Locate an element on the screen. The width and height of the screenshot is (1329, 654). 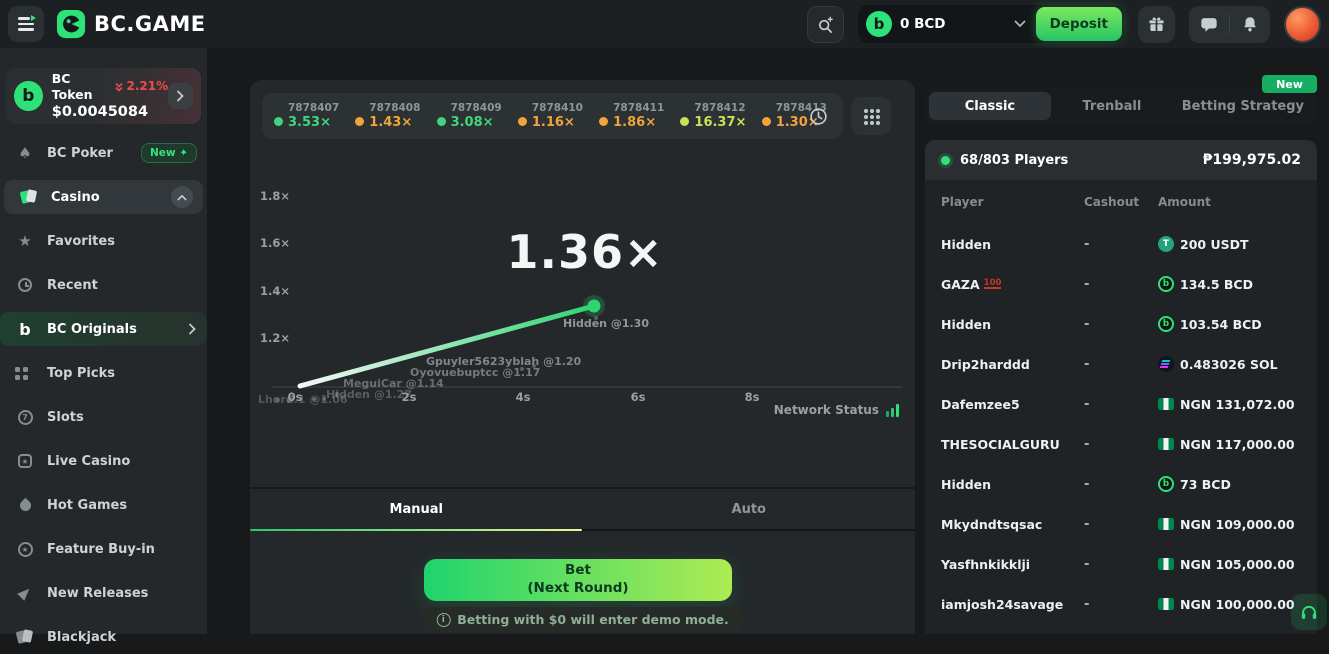
sidebar-item-bc-originals: b BC Originals is located at coordinates (103, 329).